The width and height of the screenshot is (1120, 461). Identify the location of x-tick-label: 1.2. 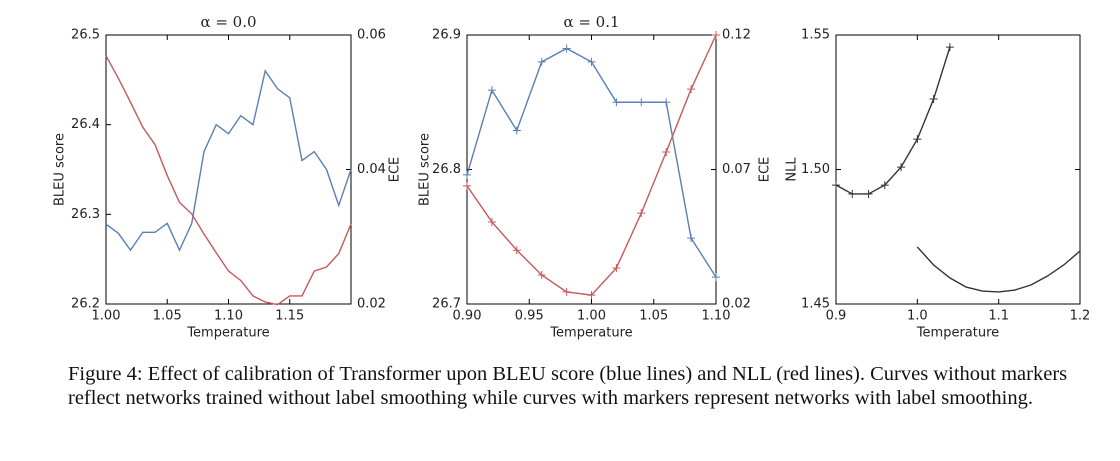
(1080, 316).